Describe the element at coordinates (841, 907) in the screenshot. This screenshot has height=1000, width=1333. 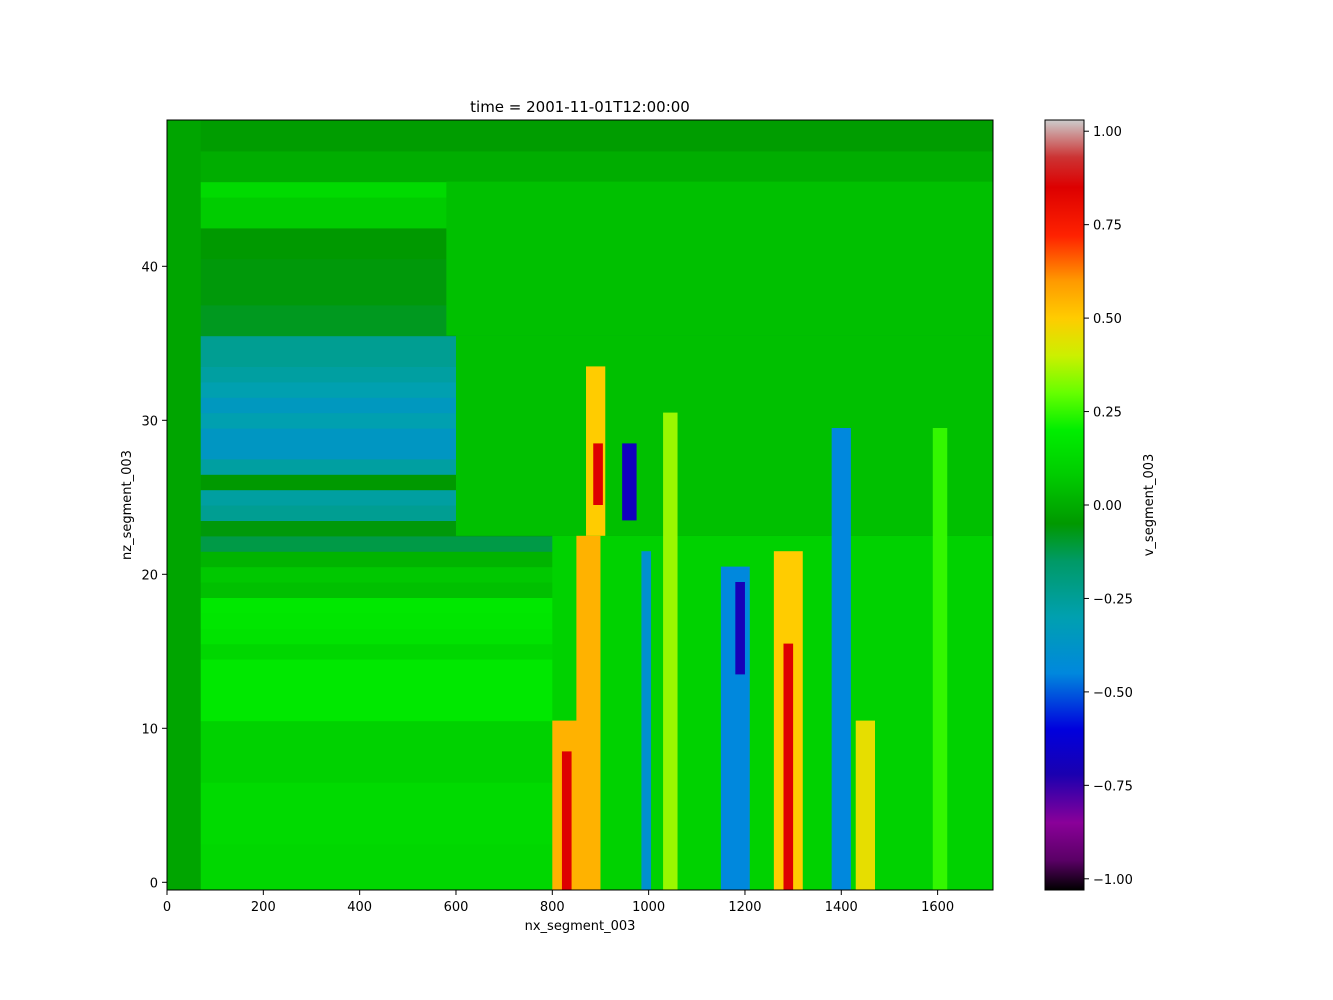
I see `x-tick-label: 1400` at that location.